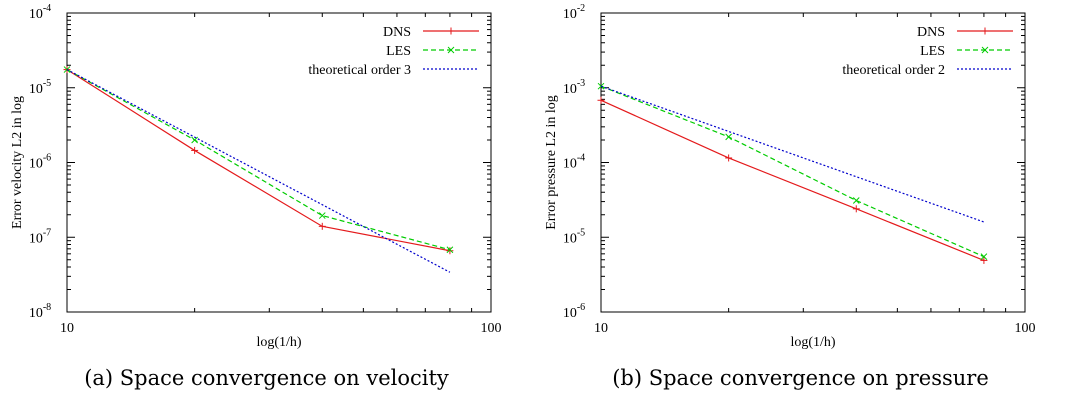 This screenshot has height=412, width=1067. What do you see at coordinates (17, 162) in the screenshot?
I see `y-axis-label: Error velocity L2 in log` at bounding box center [17, 162].